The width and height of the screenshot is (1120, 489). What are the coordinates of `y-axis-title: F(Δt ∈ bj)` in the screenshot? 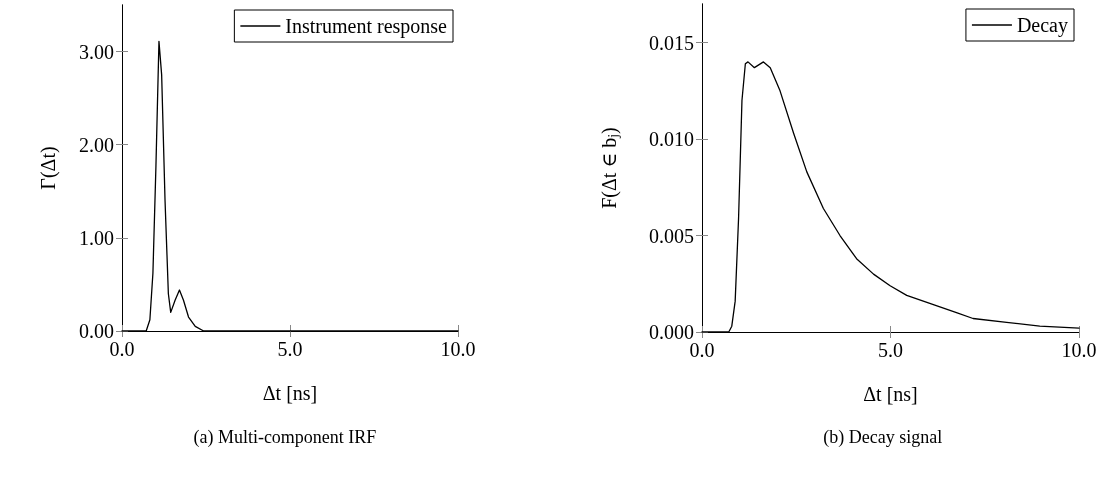 It's located at (609, 168).